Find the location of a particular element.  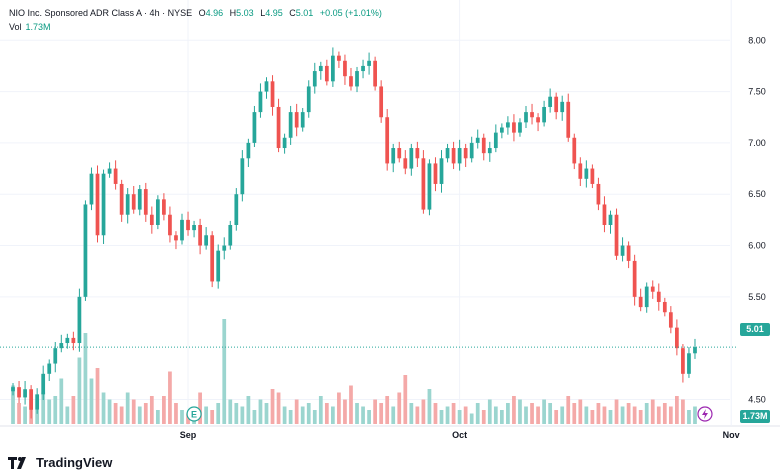

volume-header: Vol 1.73M is located at coordinates (30, 27).